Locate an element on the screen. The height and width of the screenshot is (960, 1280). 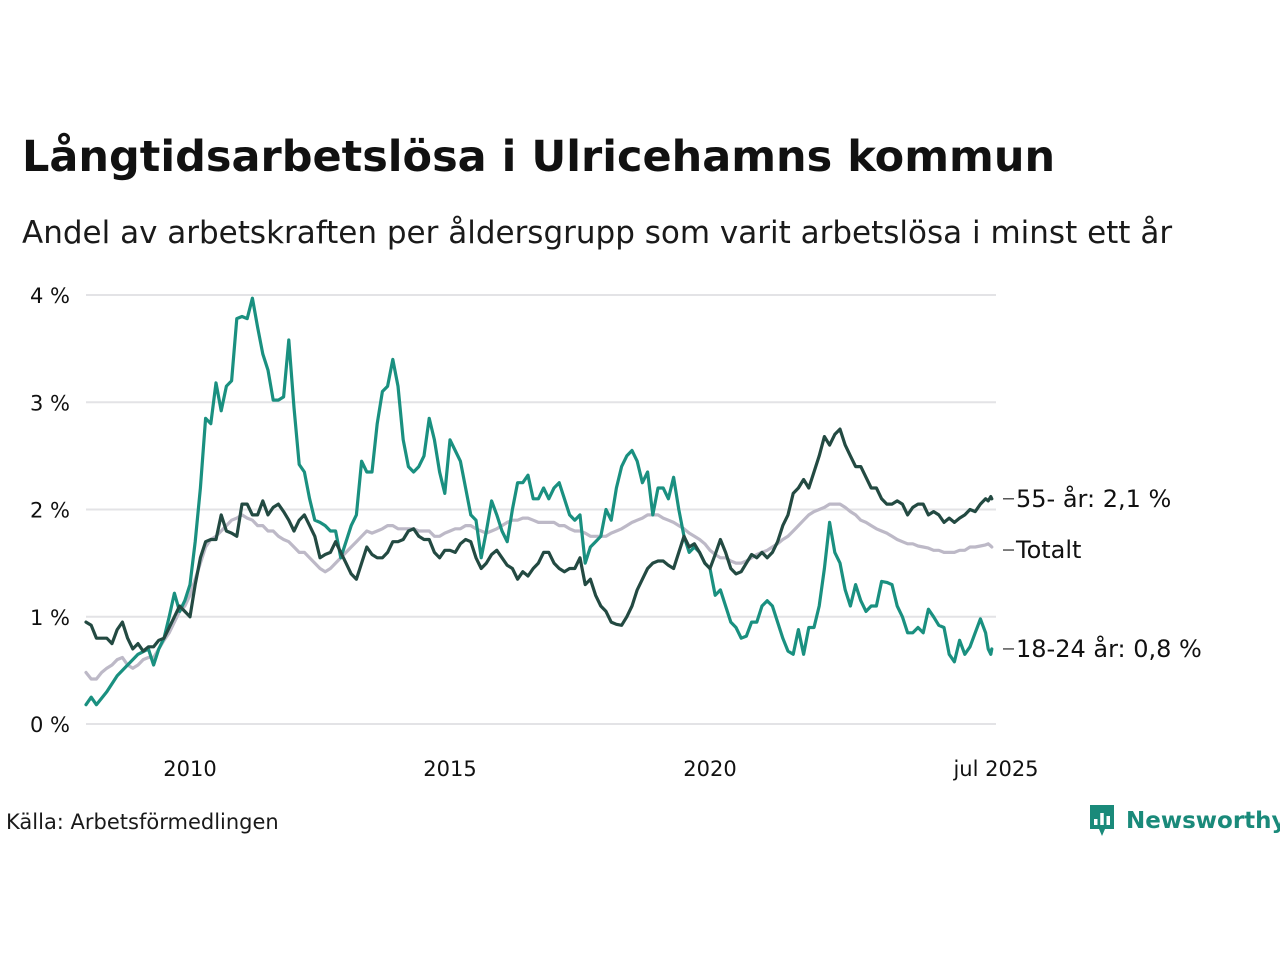
end-label-youth: 18-24 år: 0,8 % is located at coordinates (1109, 648).